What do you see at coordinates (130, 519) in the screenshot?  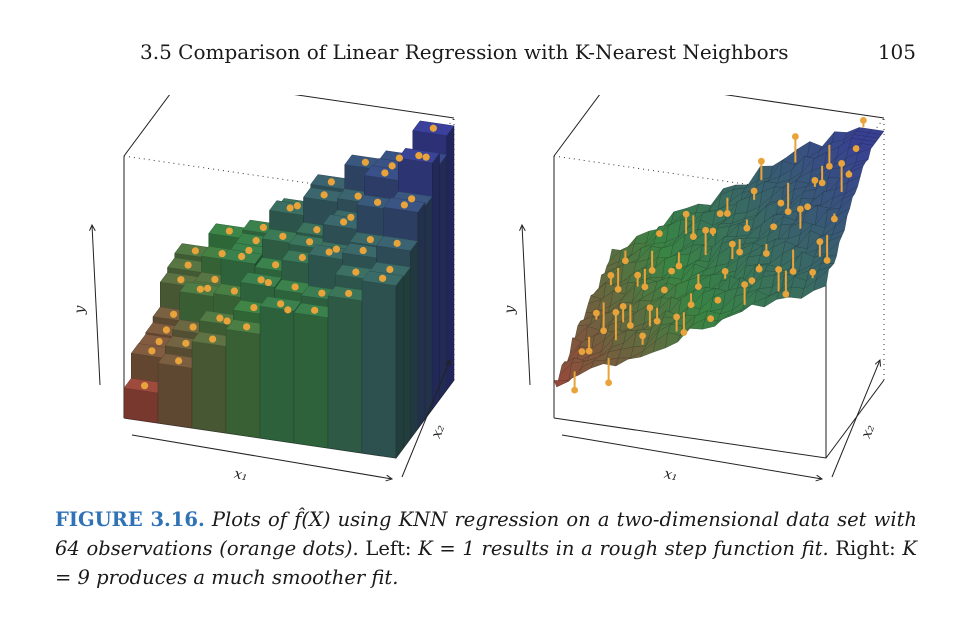 I see `figure-label: FIGURE 3.16.` at bounding box center [130, 519].